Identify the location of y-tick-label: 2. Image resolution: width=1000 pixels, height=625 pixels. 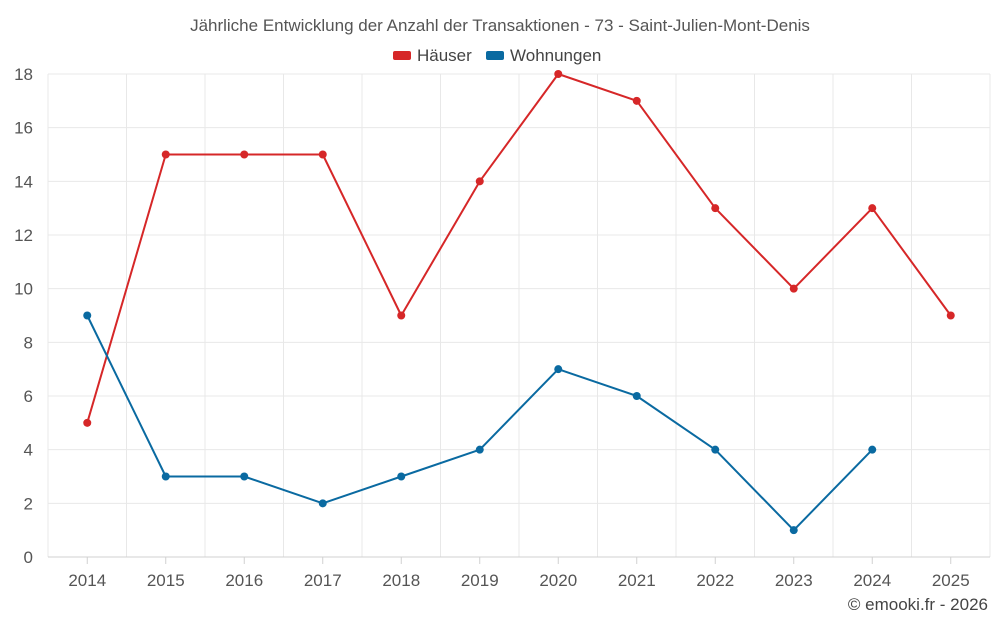
(28, 503).